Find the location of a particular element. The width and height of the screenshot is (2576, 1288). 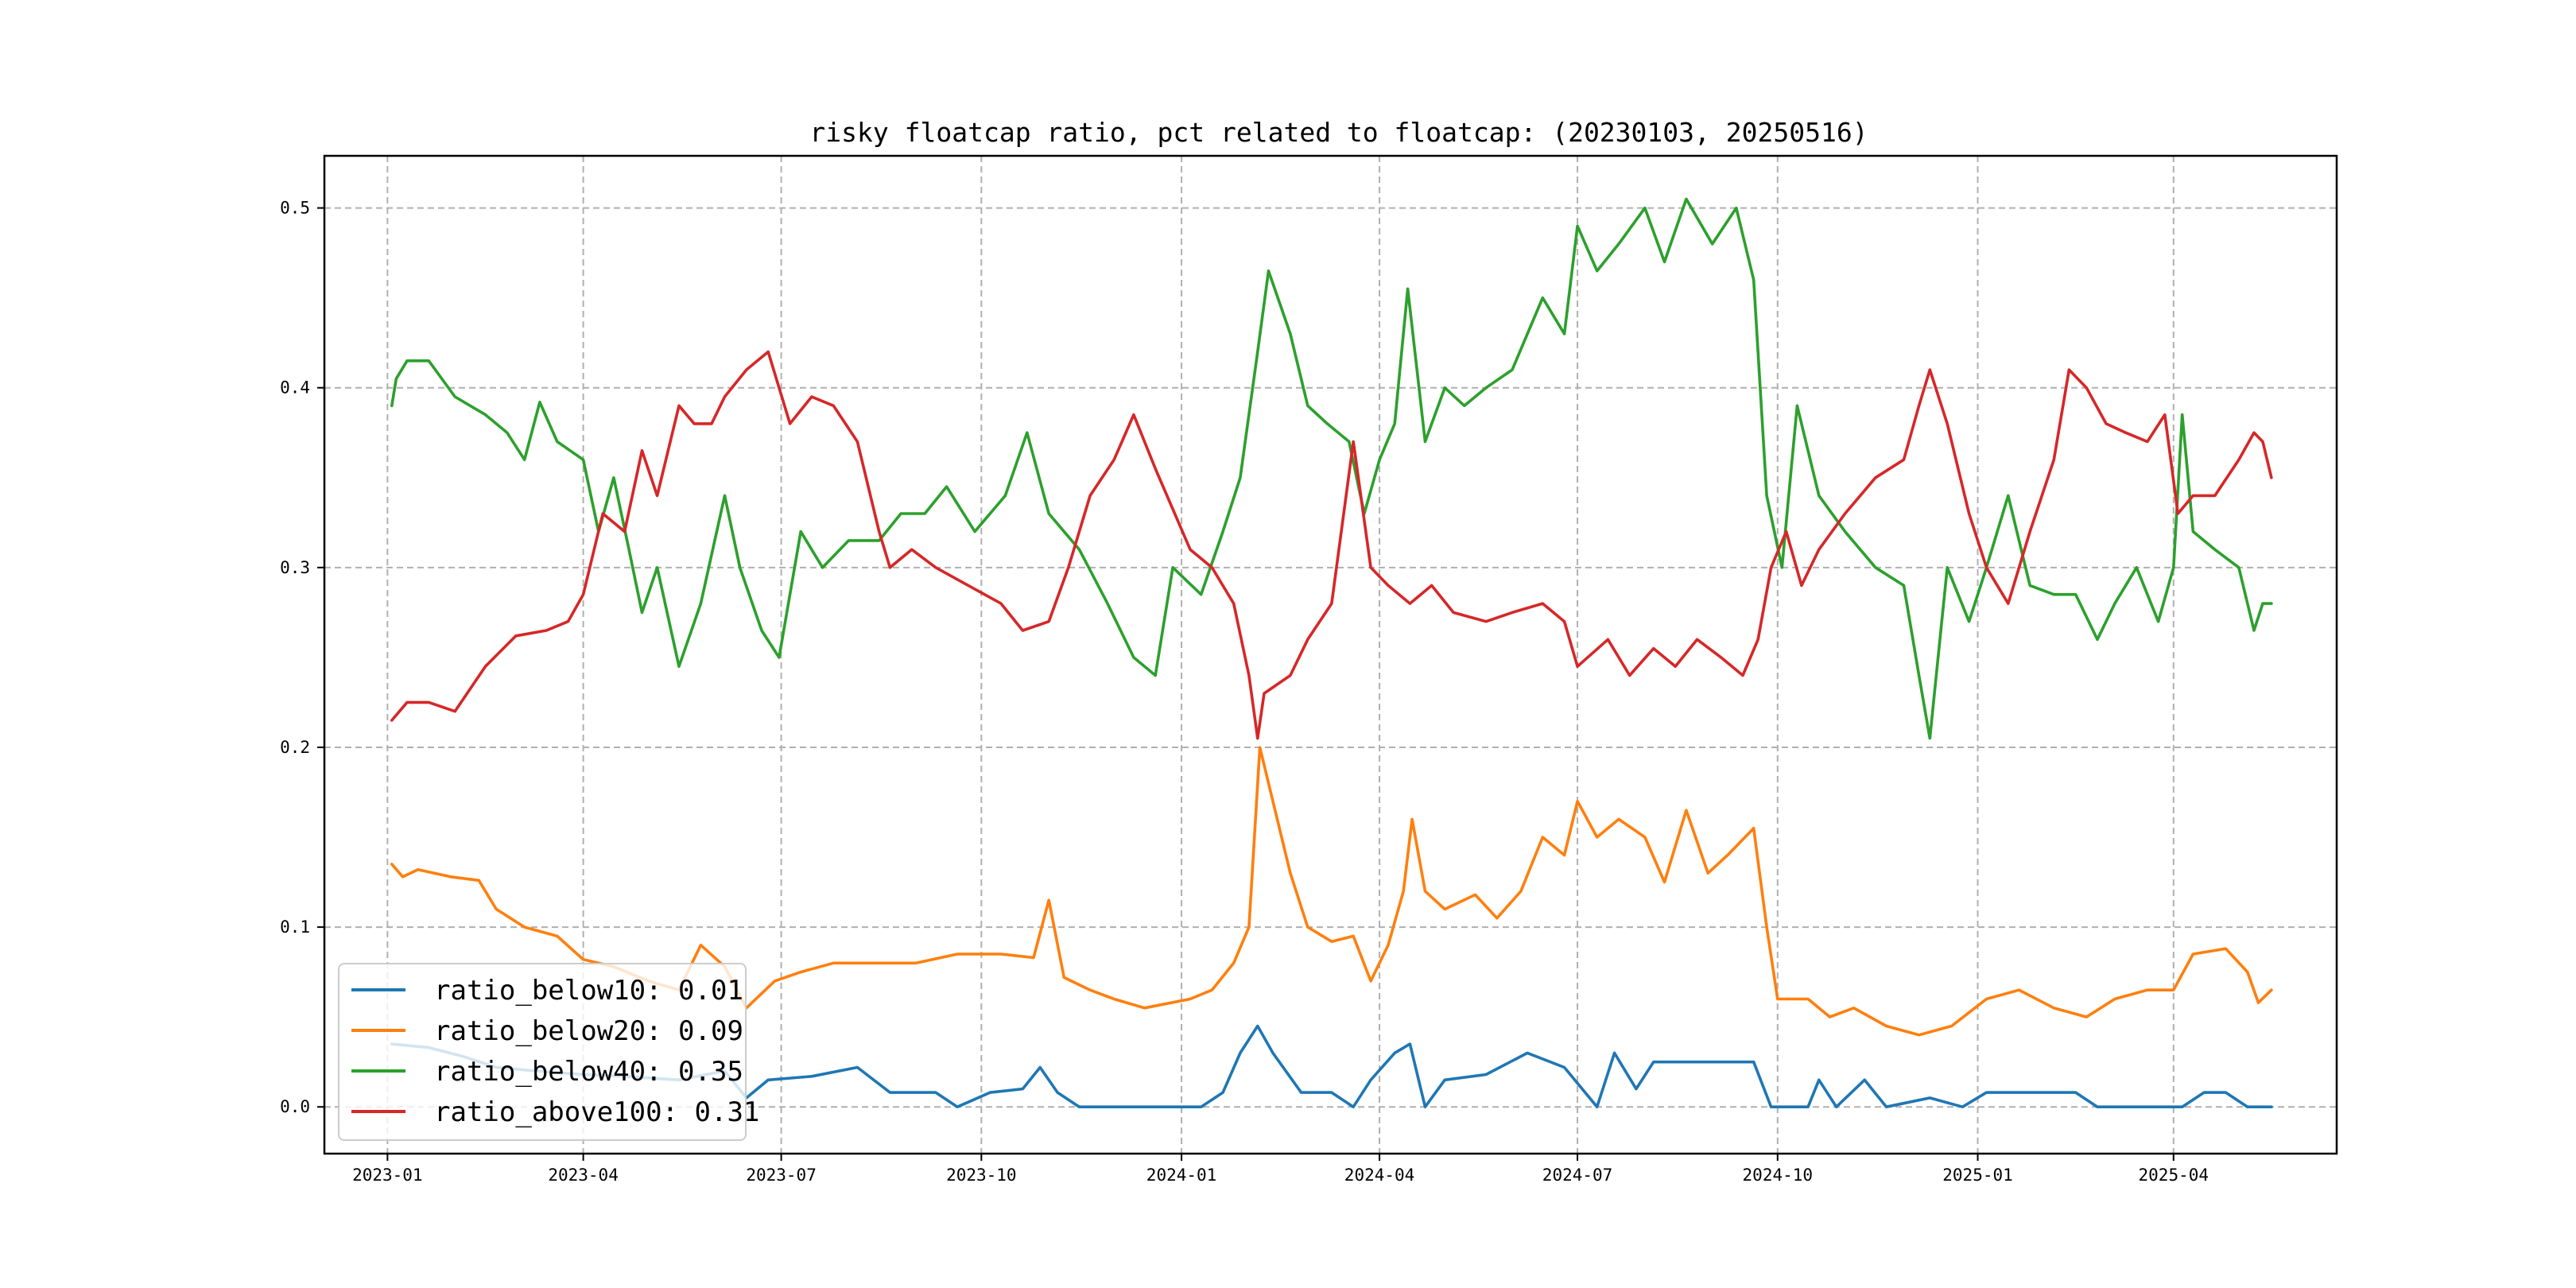

x-tick-label: 2024-01 is located at coordinates (1181, 1175).